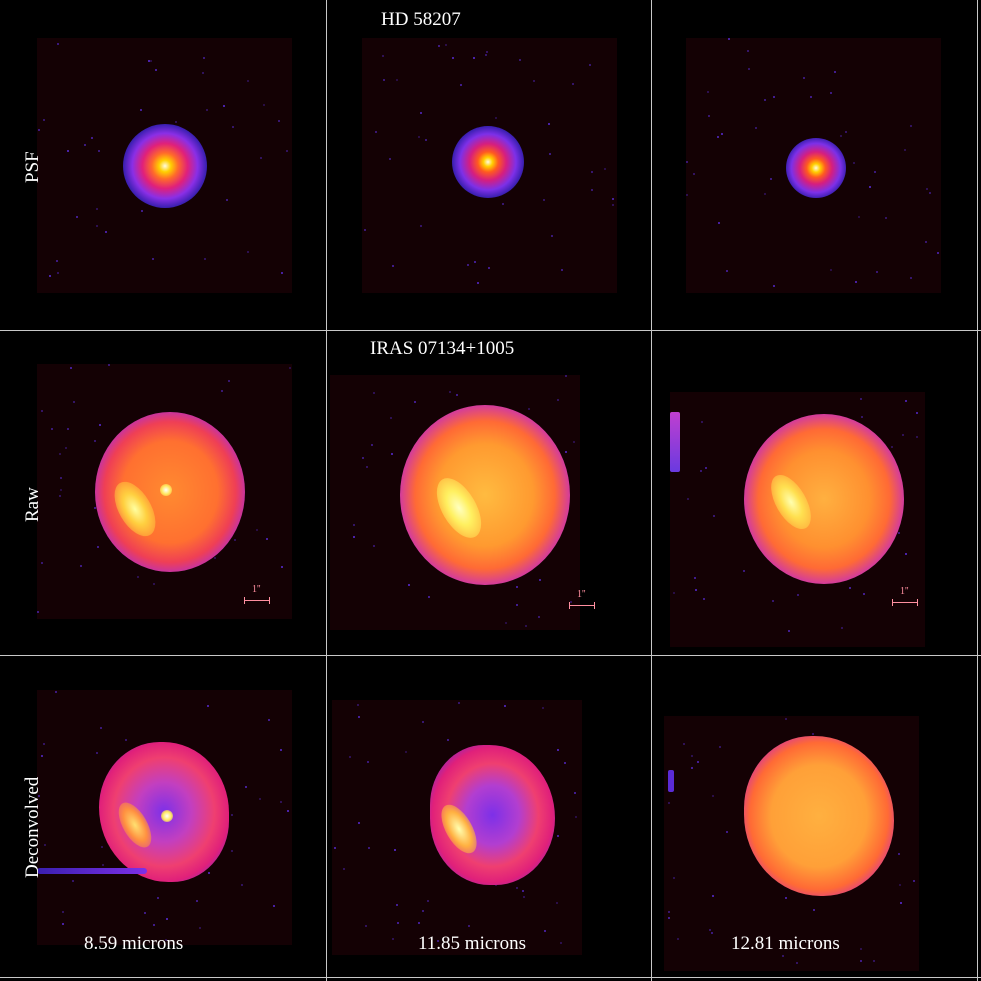 Image resolution: width=981 pixels, height=981 pixels. Describe the element at coordinates (134, 943) in the screenshot. I see `column-label-8-59: 8.59 microns` at that location.